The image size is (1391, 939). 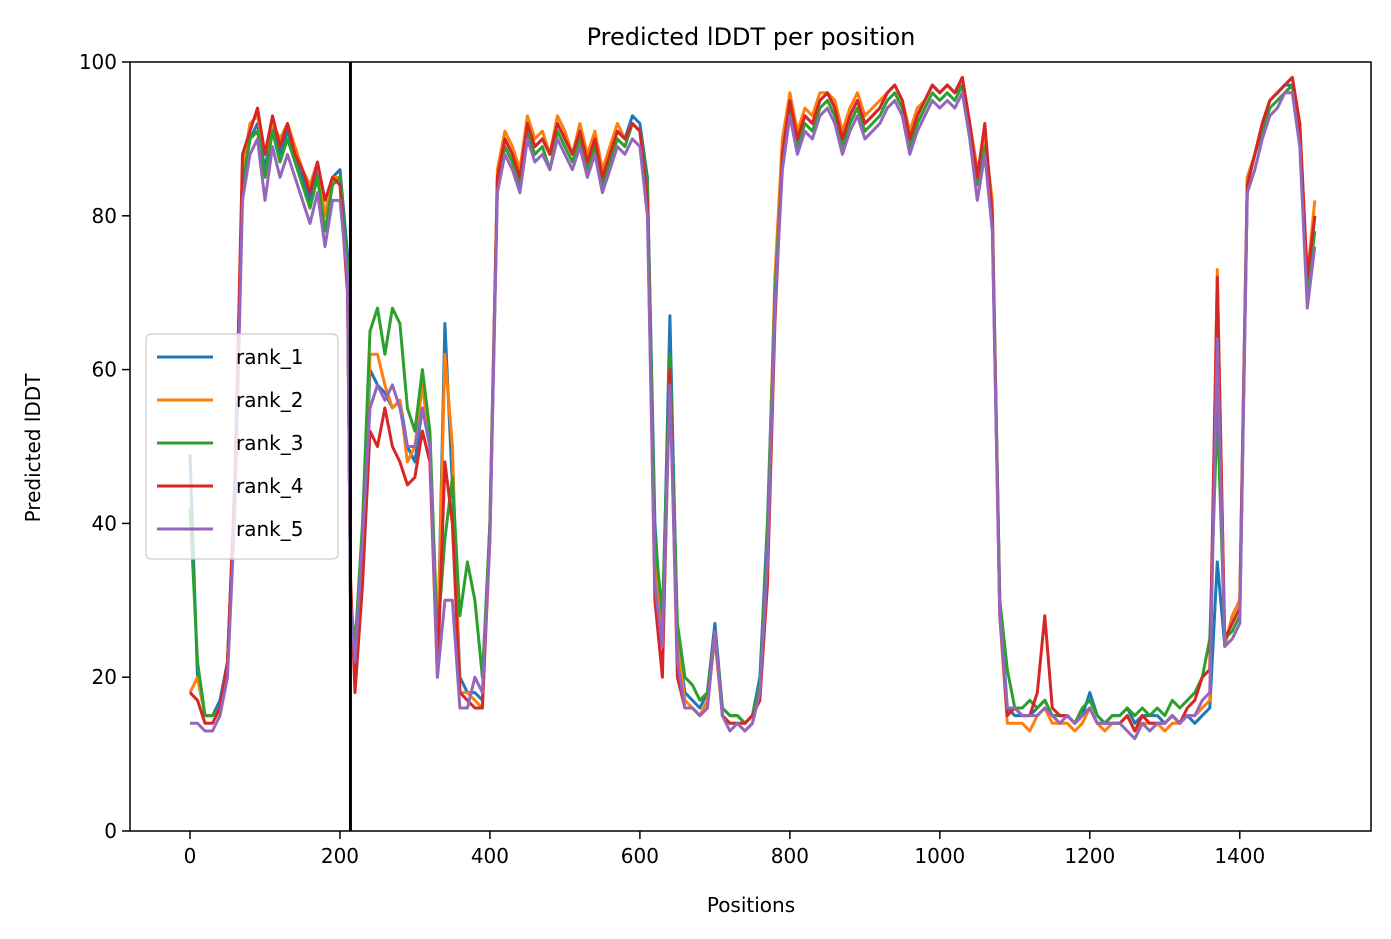 What do you see at coordinates (640, 856) in the screenshot?
I see `x-tick-label: 600` at bounding box center [640, 856].